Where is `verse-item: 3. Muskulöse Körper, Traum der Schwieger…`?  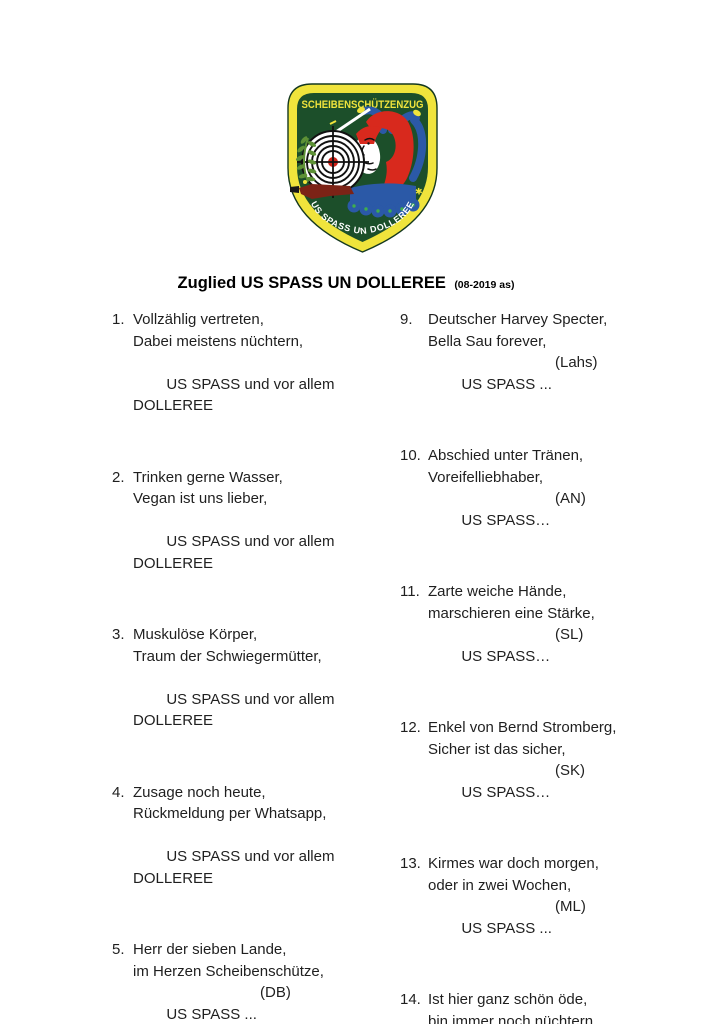
verse-item: 3. Muskulöse Körper, Traum der Schwieger… is located at coordinates (256, 699).